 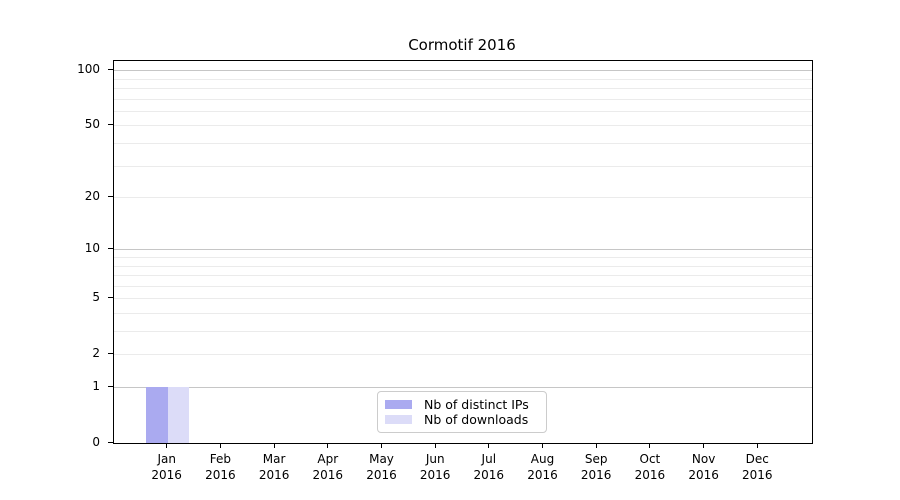 What do you see at coordinates (489, 467) in the screenshot?
I see `x-tick-label-jul: Jul 2016` at bounding box center [489, 467].